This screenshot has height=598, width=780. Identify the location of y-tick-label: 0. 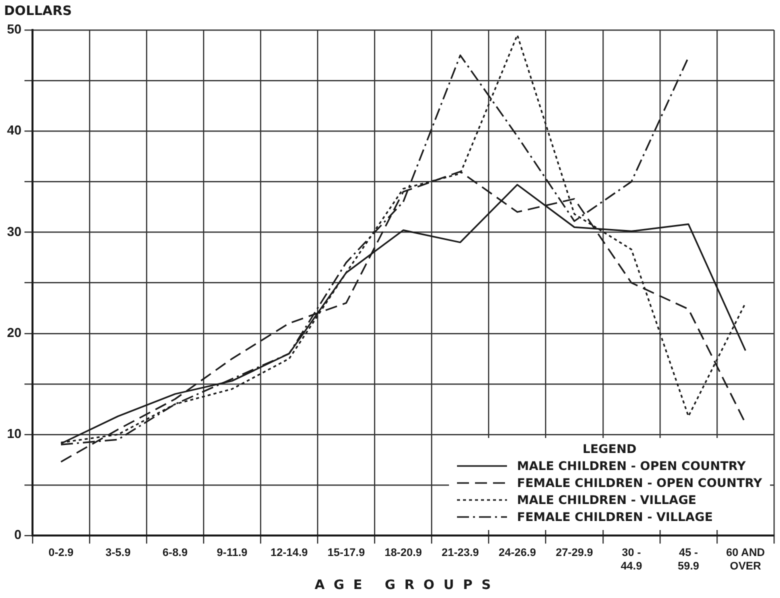
(18, 534).